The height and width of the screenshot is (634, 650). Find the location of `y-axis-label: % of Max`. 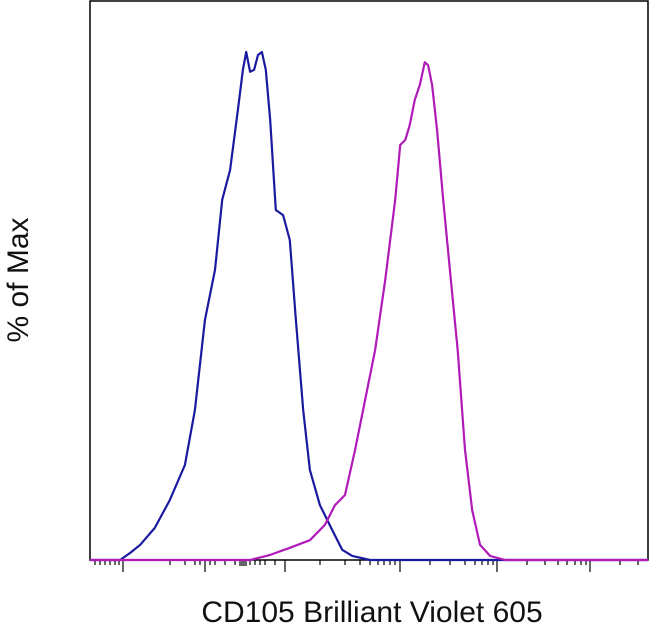

y-axis-label: % of Max is located at coordinates (18, 279).